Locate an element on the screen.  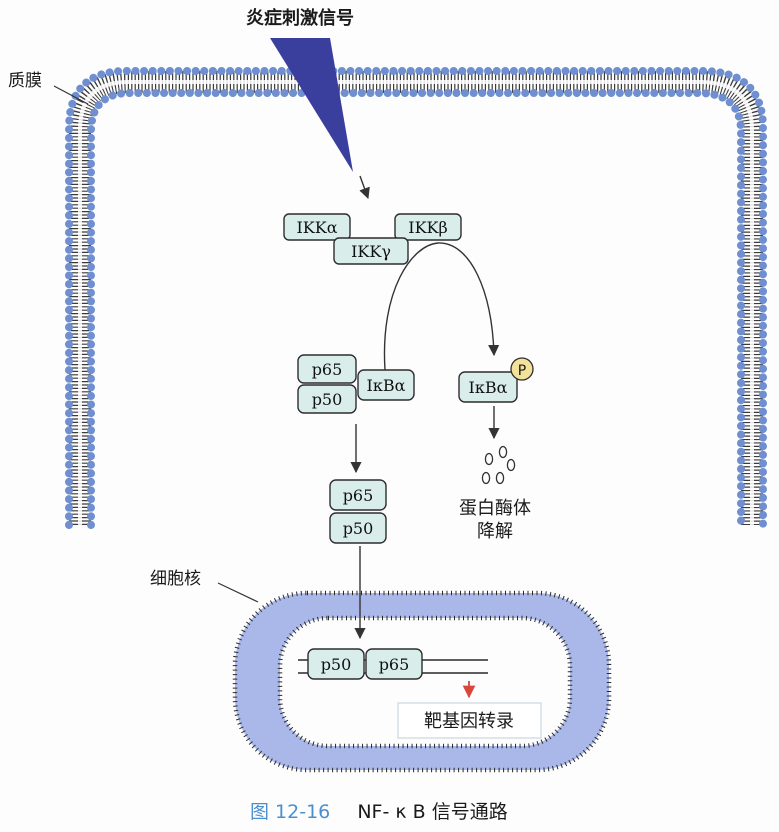
caption-title: NF- κ B 信号通路 is located at coordinates (432, 812).